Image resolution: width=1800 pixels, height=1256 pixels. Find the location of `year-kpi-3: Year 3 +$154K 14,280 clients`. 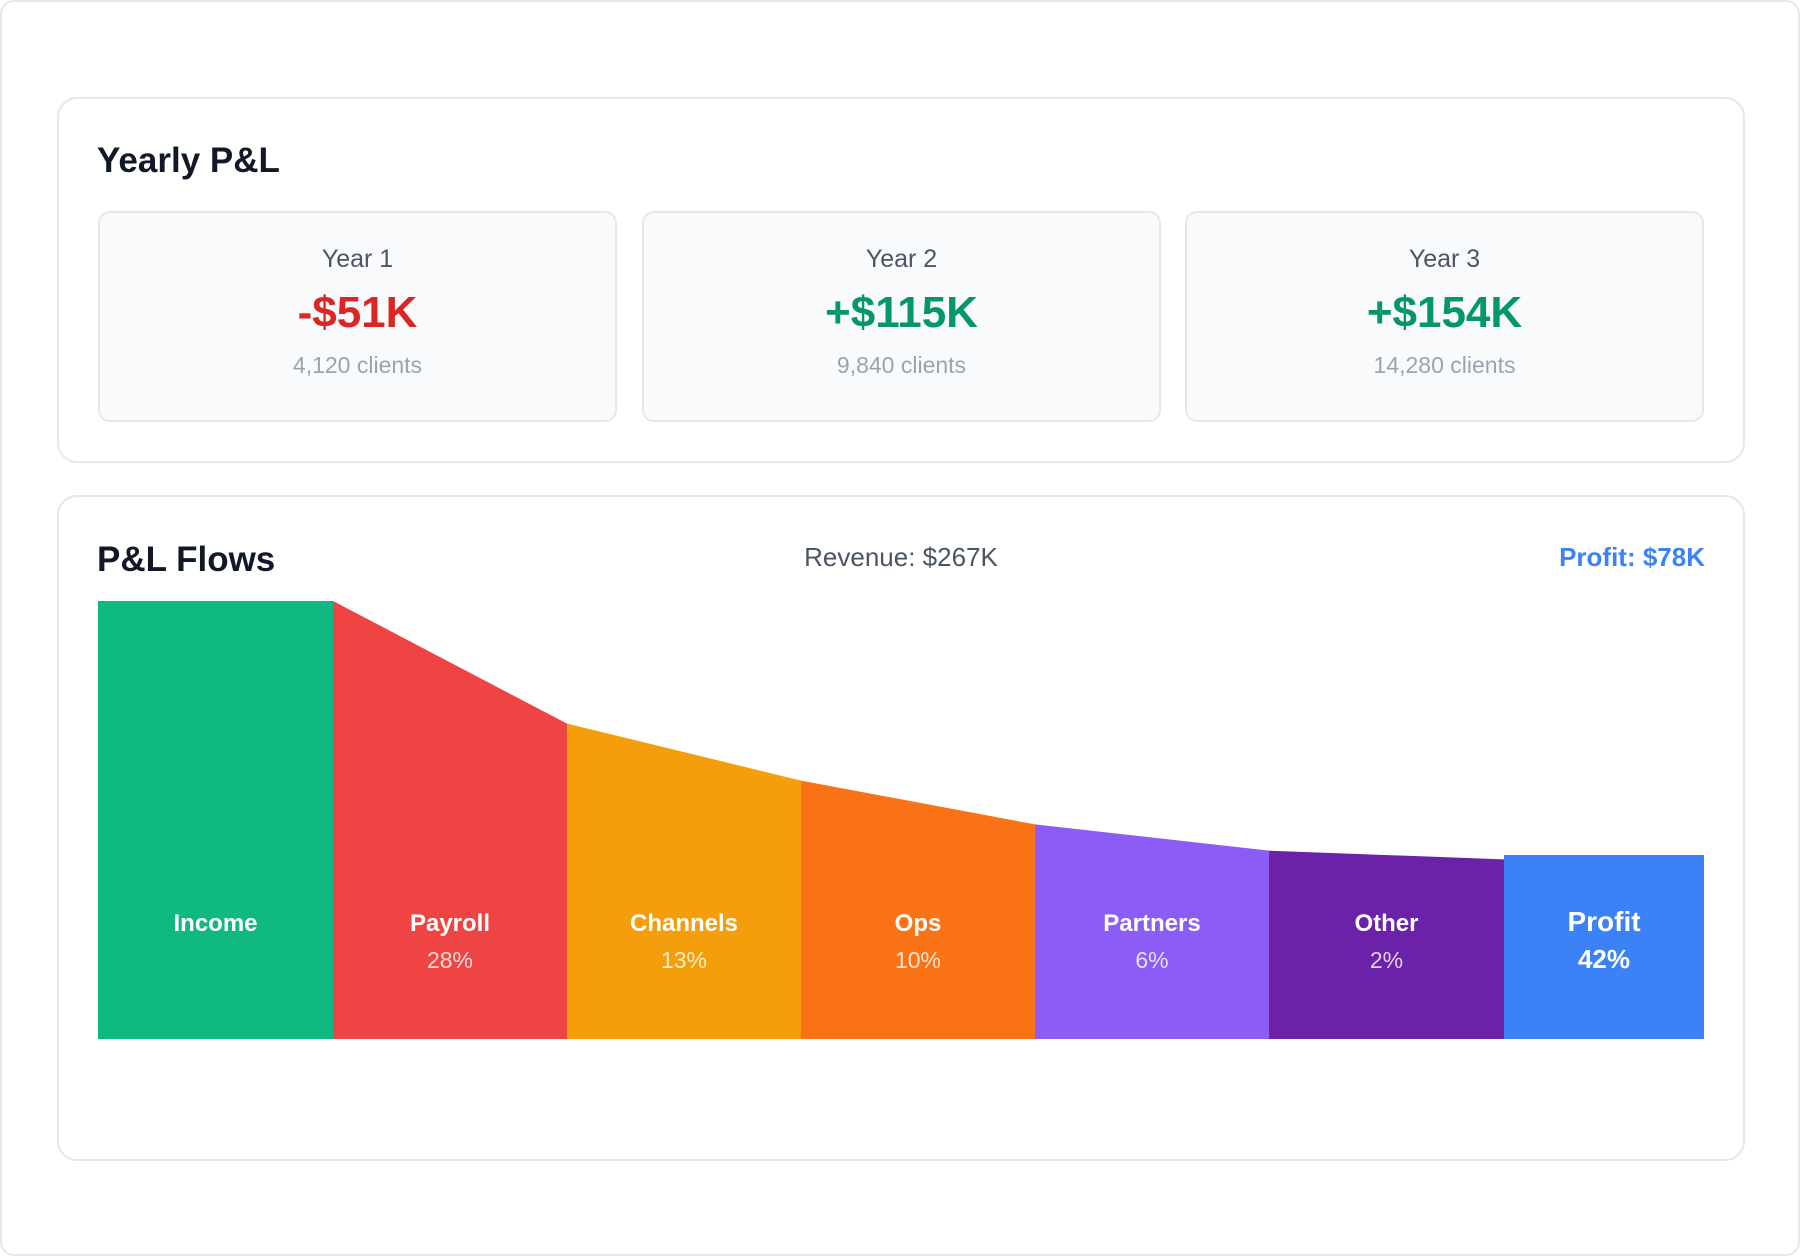

year-kpi-3: Year 3 +$154K 14,280 clients is located at coordinates (1444, 316).